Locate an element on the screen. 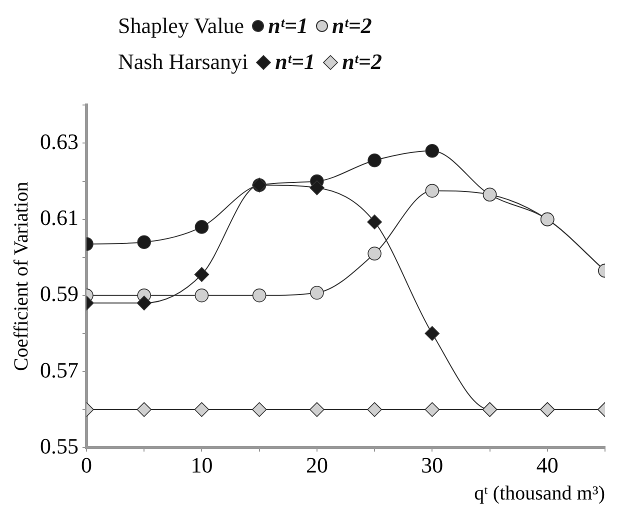 This screenshot has width=627, height=514. x-axis-title: qᵗ (thousand m³) is located at coordinates (539, 493).